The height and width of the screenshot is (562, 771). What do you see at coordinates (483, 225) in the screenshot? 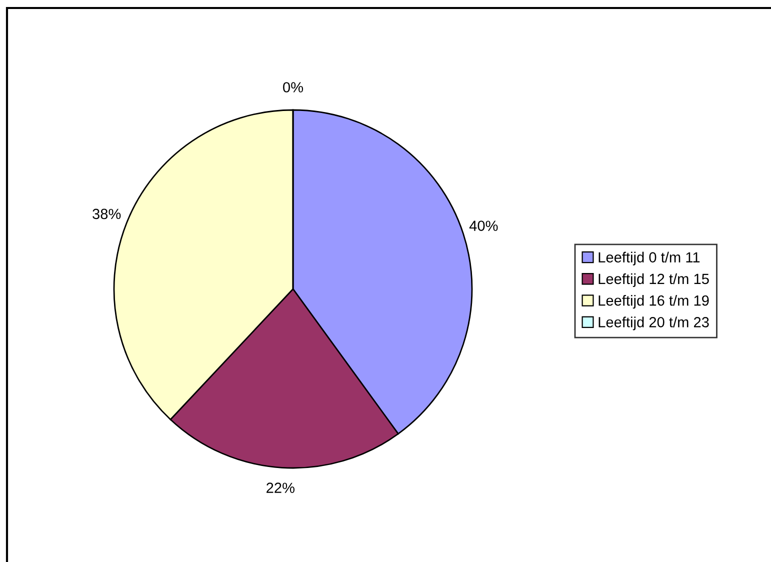
I see `data-label: 40%` at bounding box center [483, 225].